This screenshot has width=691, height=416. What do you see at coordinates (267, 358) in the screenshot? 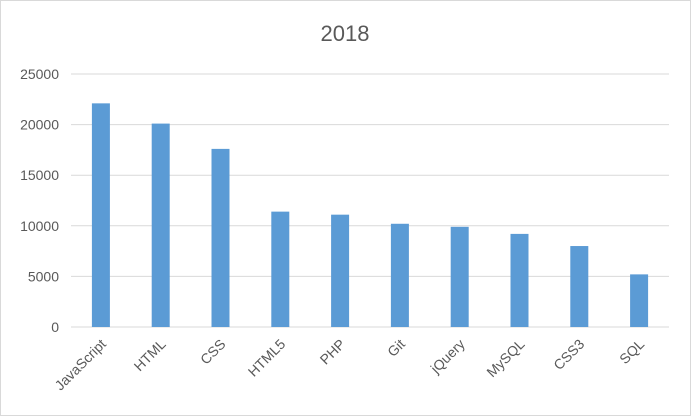
I see `x-category-label: HTML5` at bounding box center [267, 358].